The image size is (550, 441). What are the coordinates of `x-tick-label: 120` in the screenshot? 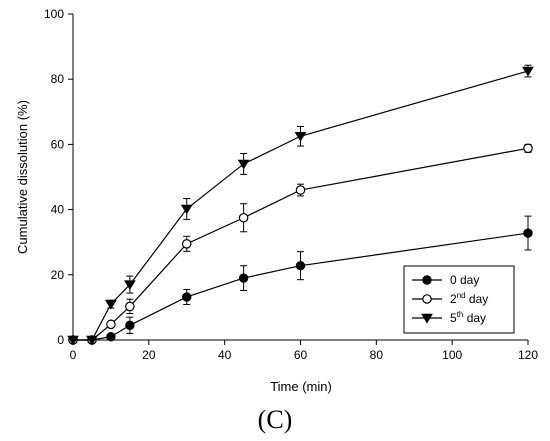 It's located at (528, 355).